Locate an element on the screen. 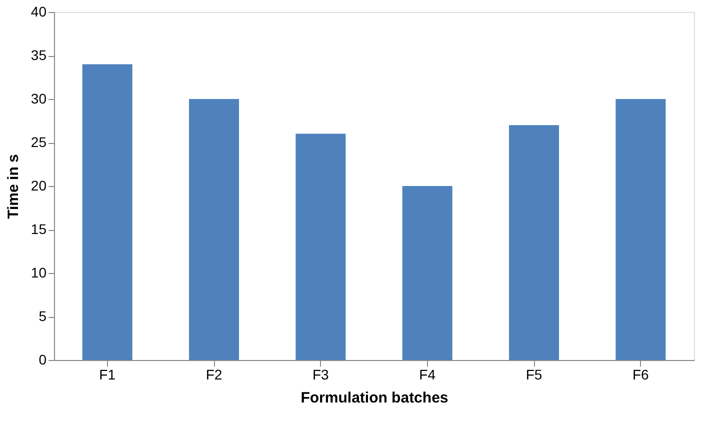 The image size is (718, 439). y-tick-label: 35 is located at coordinates (38, 55).